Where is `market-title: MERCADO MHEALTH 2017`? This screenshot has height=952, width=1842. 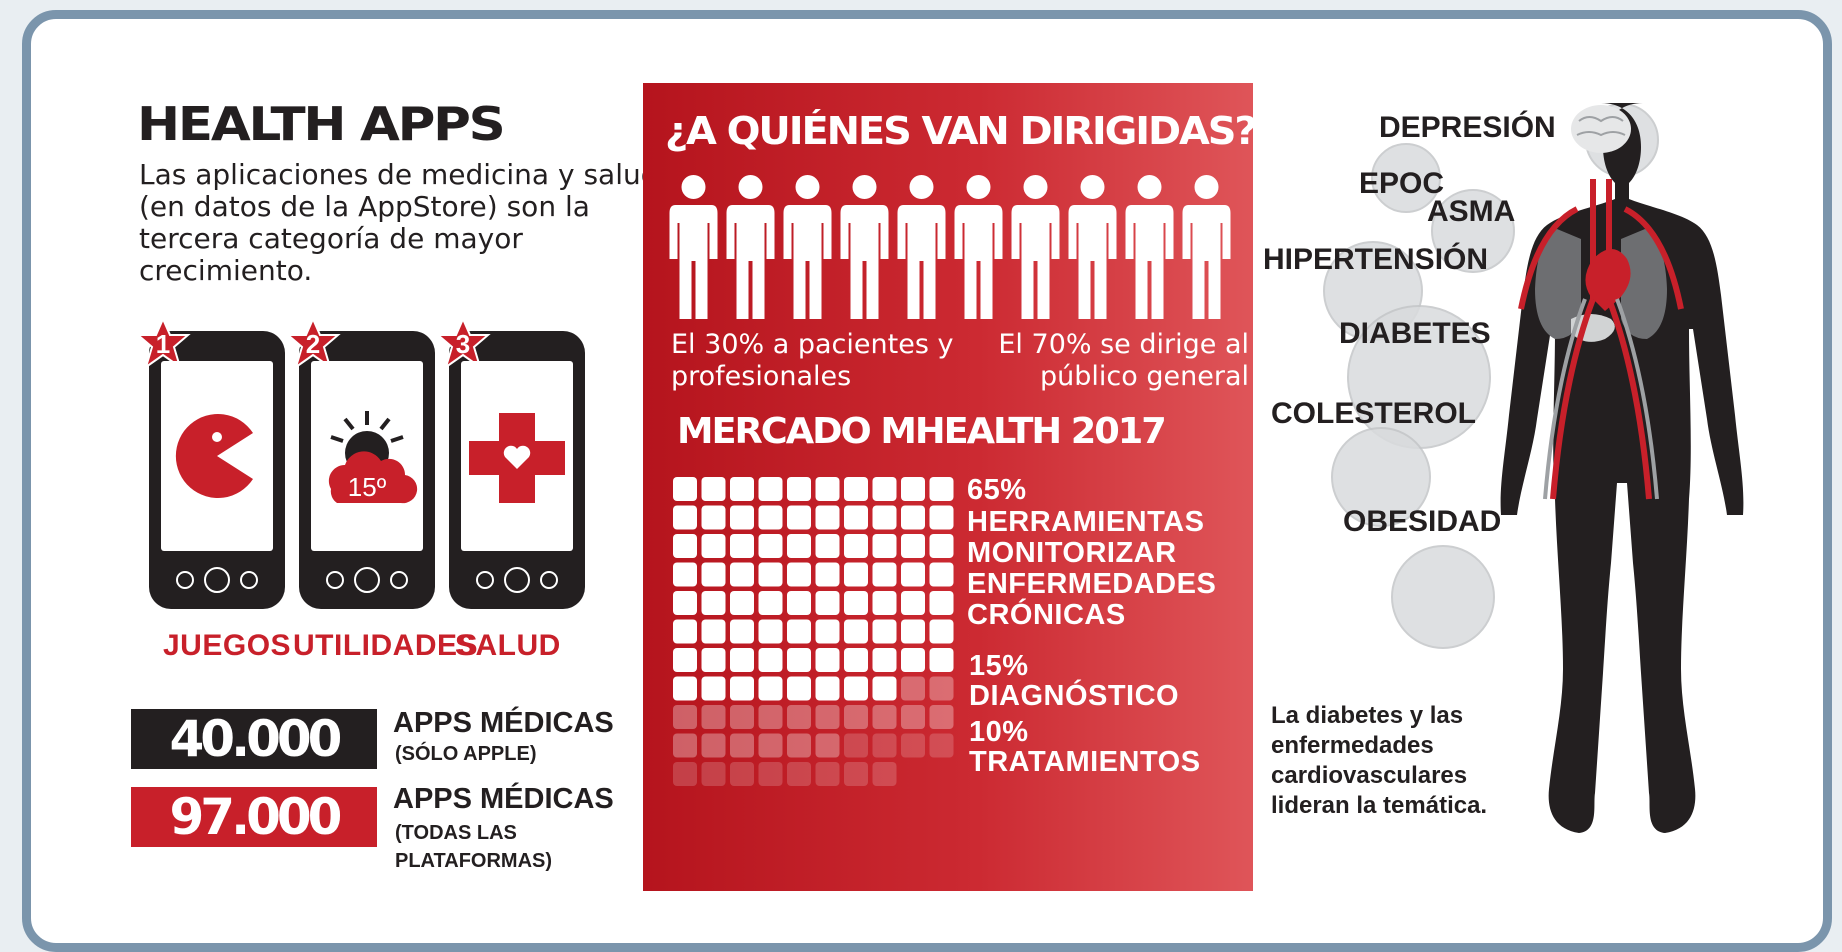
market-title: MERCADO MHEALTH 2017 is located at coordinates (922, 431).